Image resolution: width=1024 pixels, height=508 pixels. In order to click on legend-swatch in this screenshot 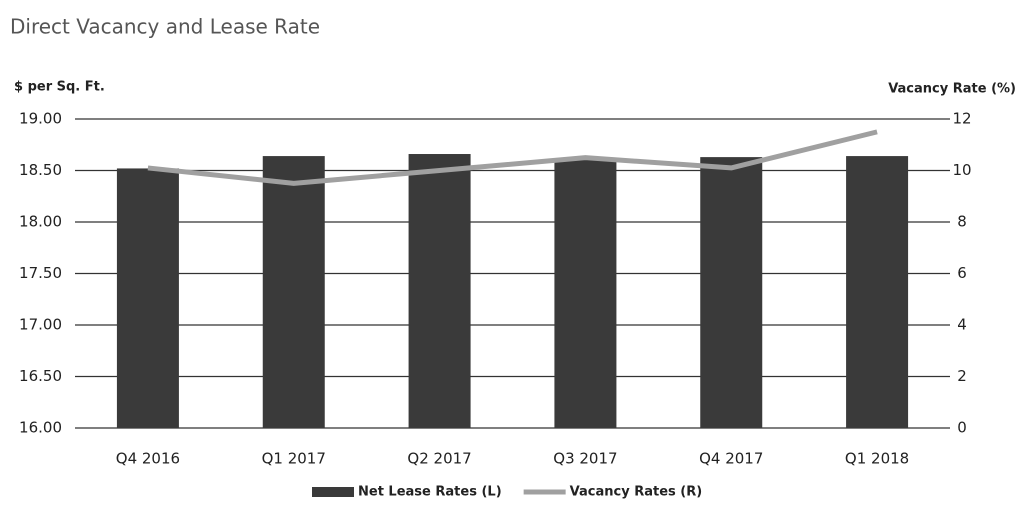, I will do `click(333, 492)`.